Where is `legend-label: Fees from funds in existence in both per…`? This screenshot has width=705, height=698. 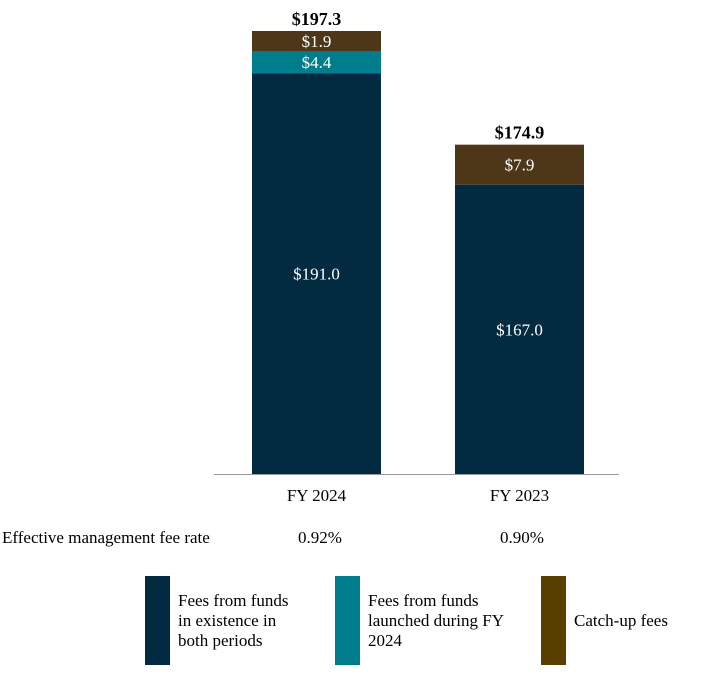 legend-label: Fees from funds in existence in both per… is located at coordinates (233, 620).